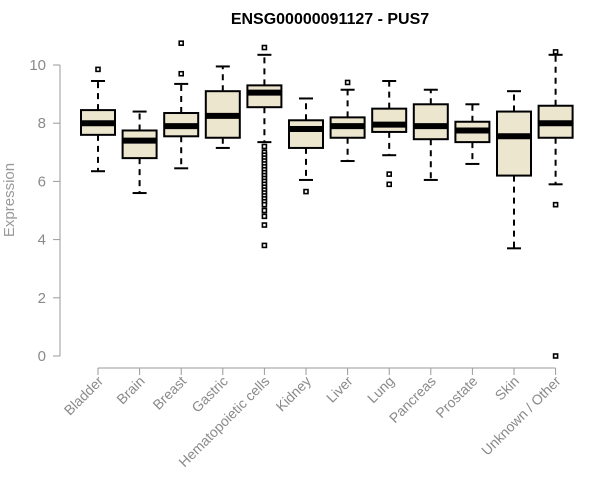  Describe the element at coordinates (45, 211) in the screenshot. I see `y-axis: 0 2 4 6 8 10` at that location.